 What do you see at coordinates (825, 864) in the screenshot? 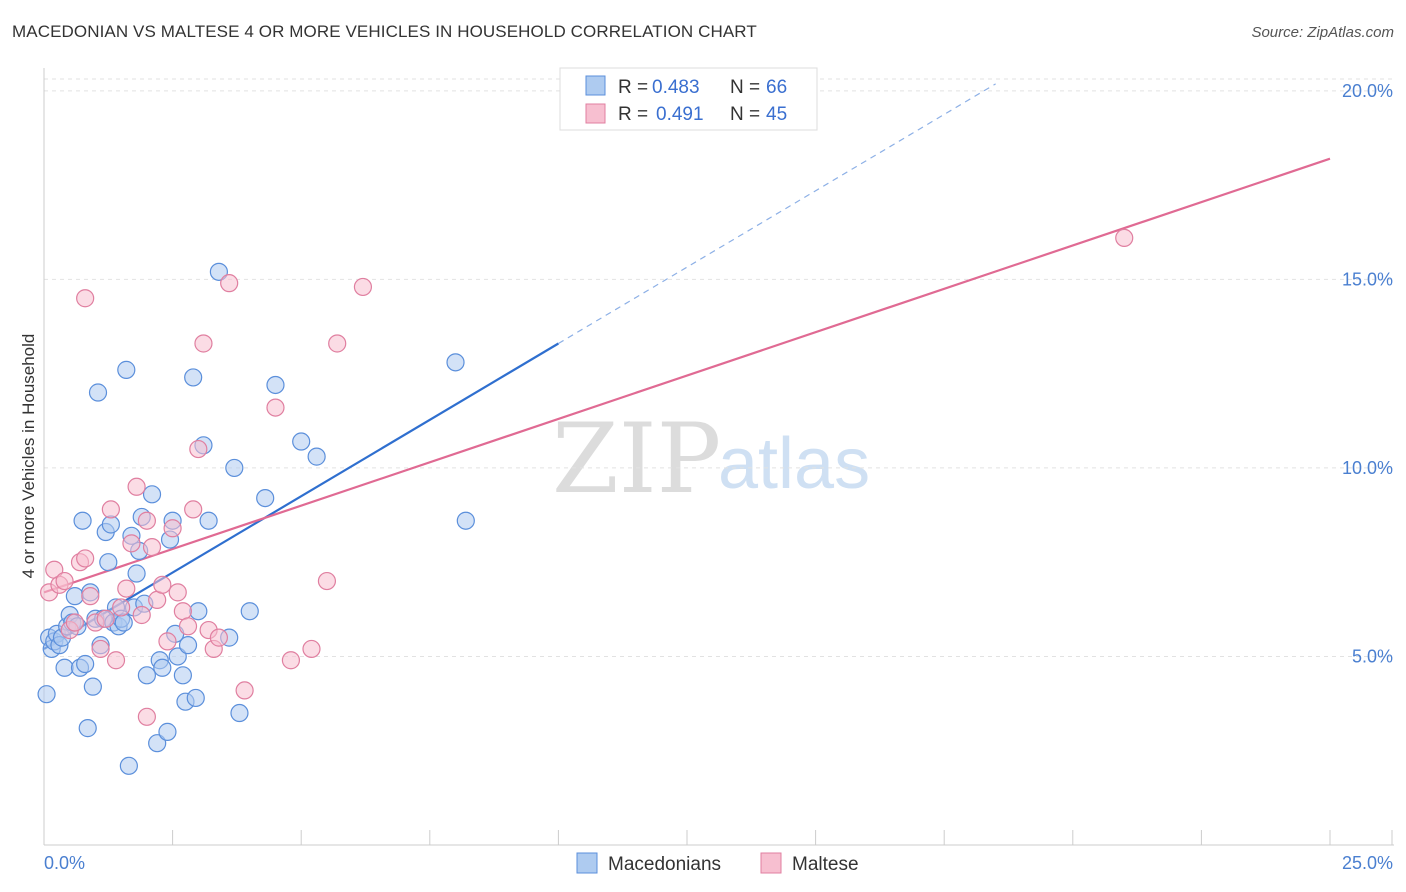
I see `bottom-legend-maltese: Maltese` at bounding box center [825, 864].